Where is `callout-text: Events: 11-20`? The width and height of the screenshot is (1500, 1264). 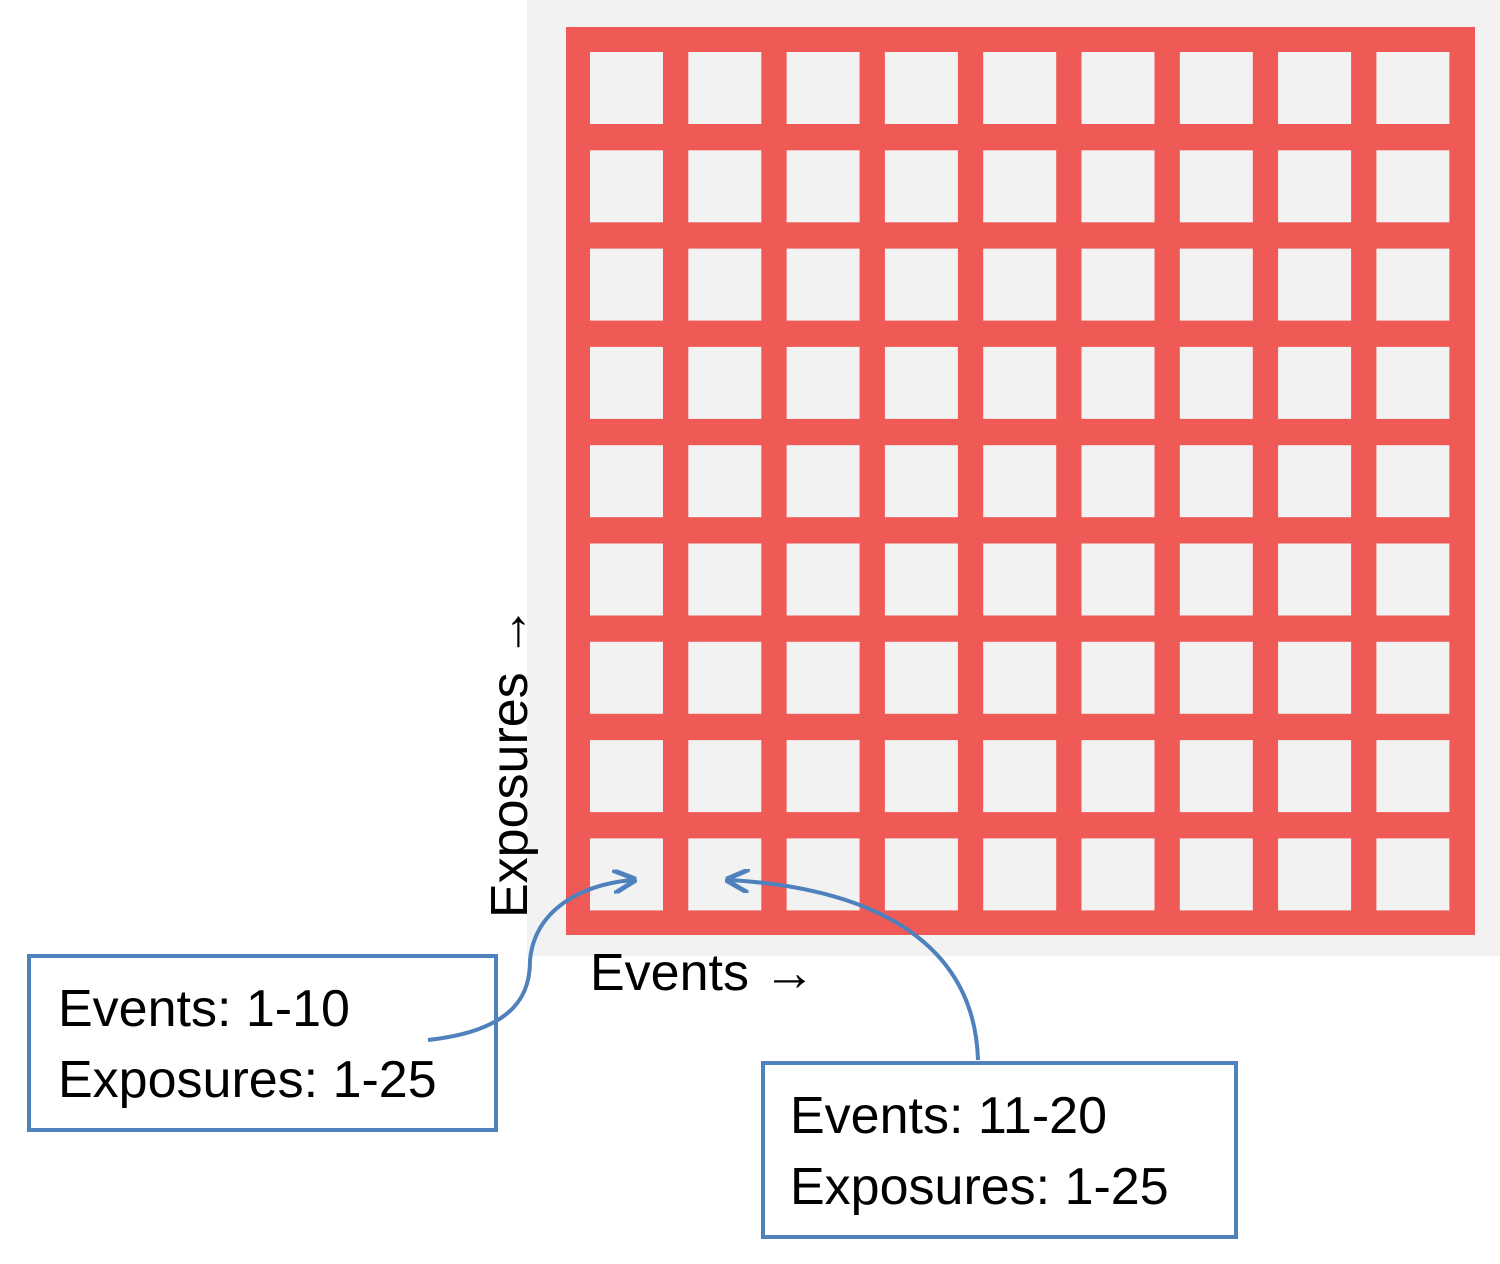 callout-text: Events: 11-20 is located at coordinates (948, 1116).